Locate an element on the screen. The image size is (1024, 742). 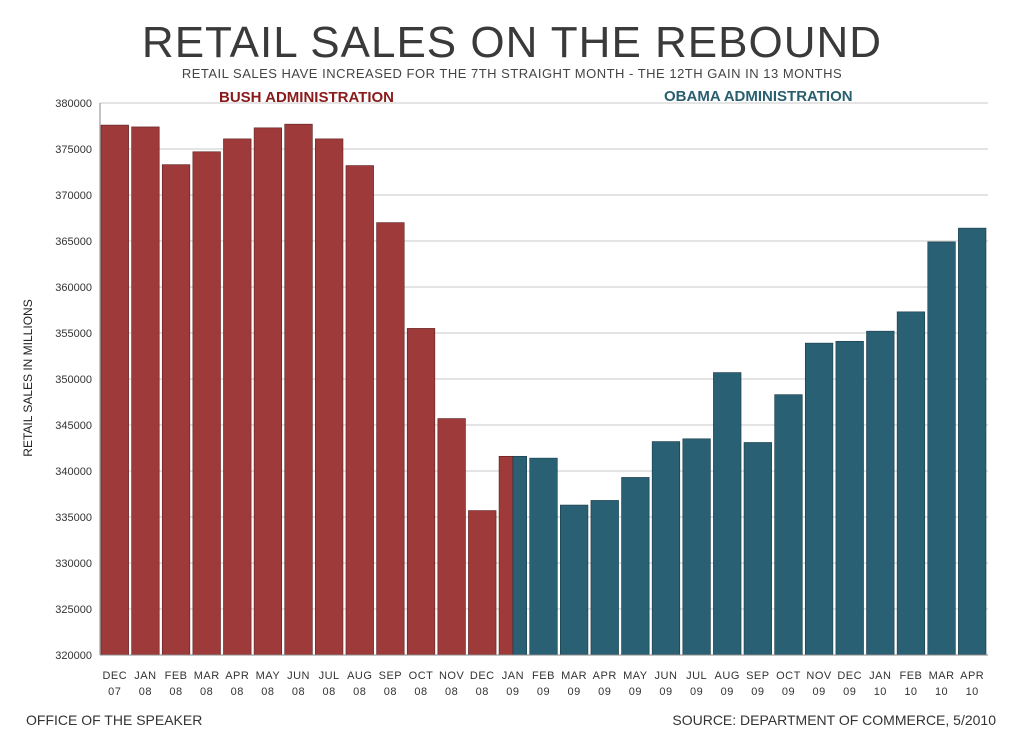
x-tick-year: 07 is located at coordinates (114, 692).